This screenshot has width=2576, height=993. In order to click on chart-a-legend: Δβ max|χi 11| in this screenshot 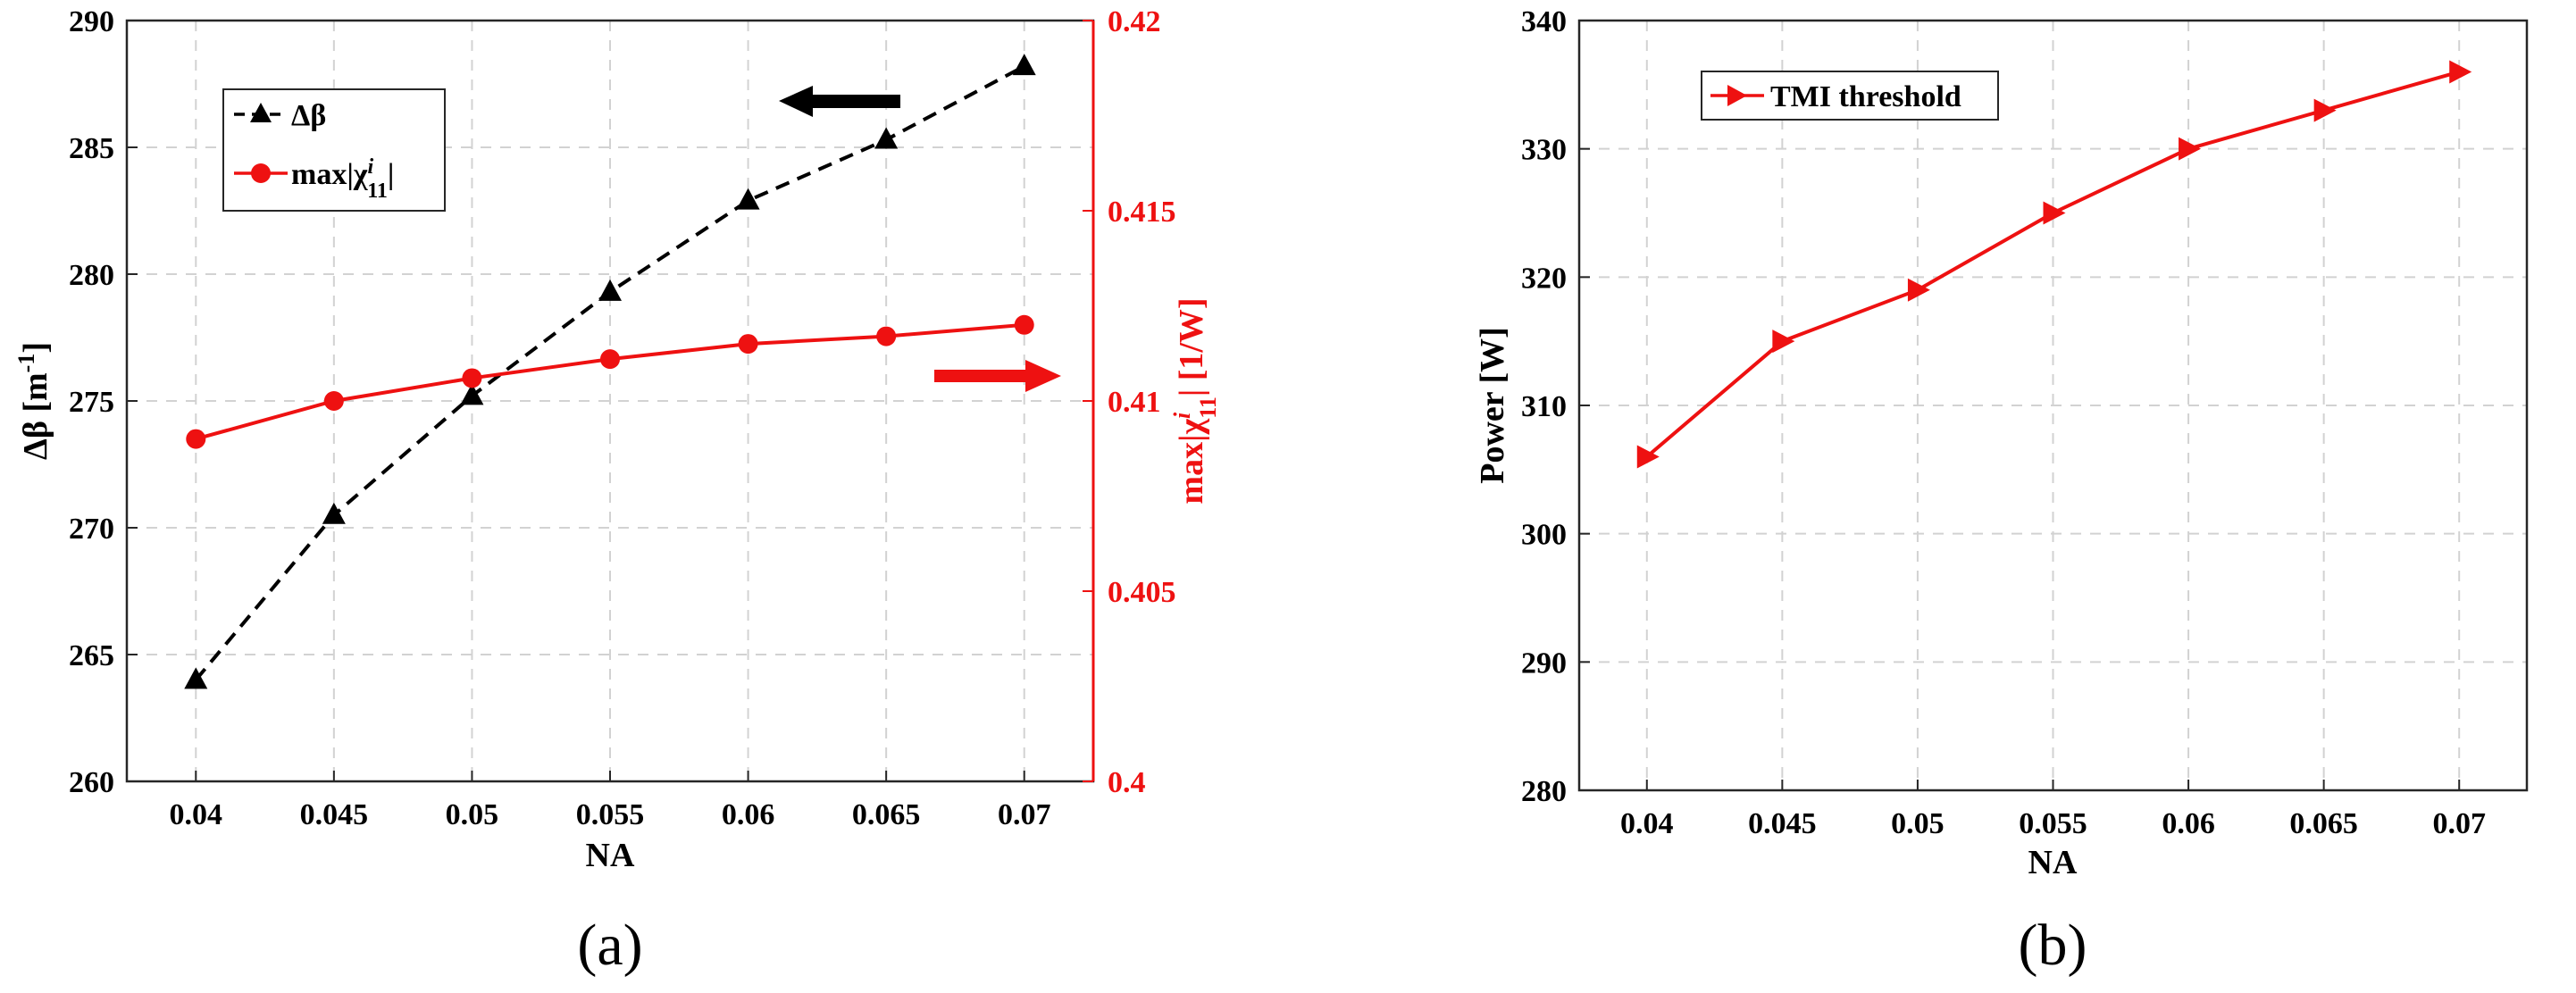, I will do `click(334, 150)`.